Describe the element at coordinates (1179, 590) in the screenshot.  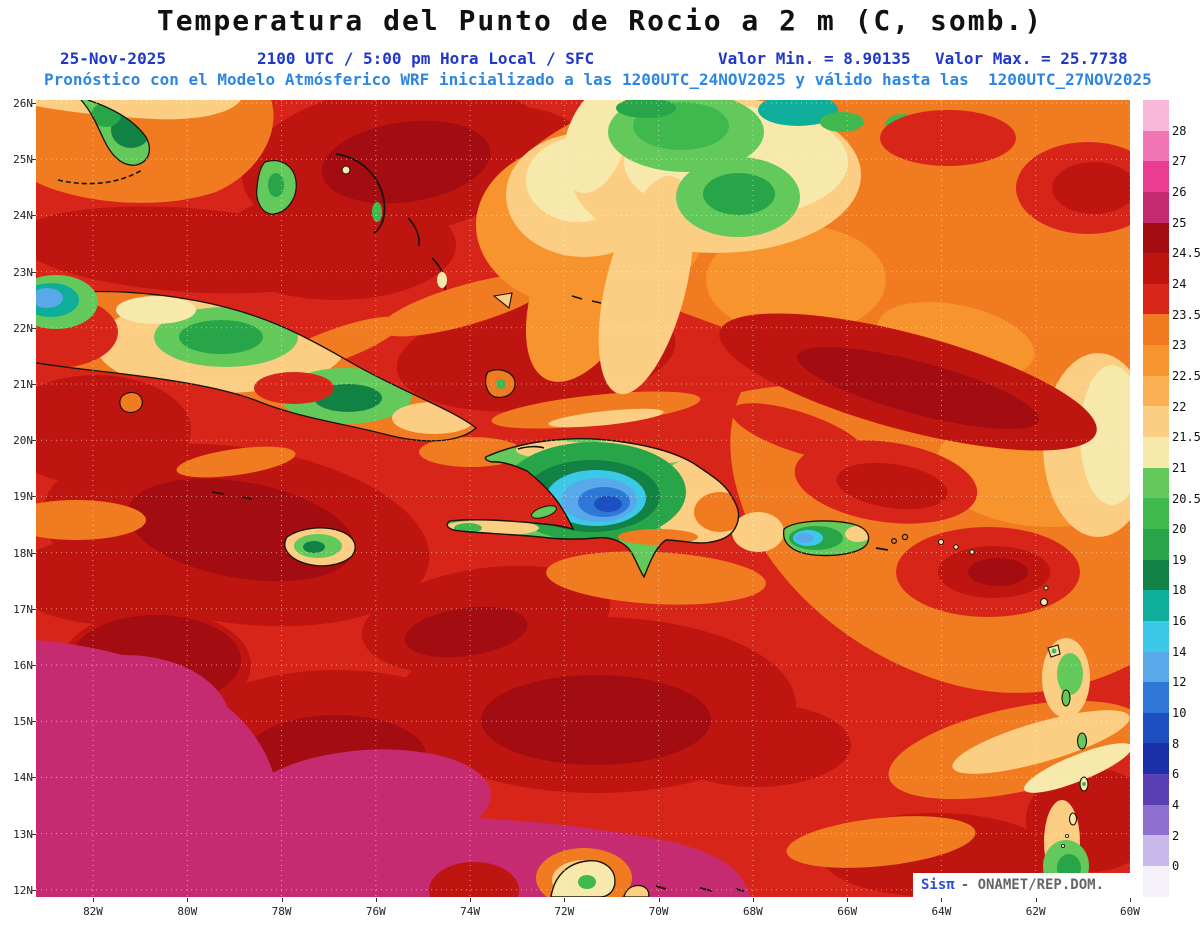
I see `colorbar-tick-label: 18` at that location.